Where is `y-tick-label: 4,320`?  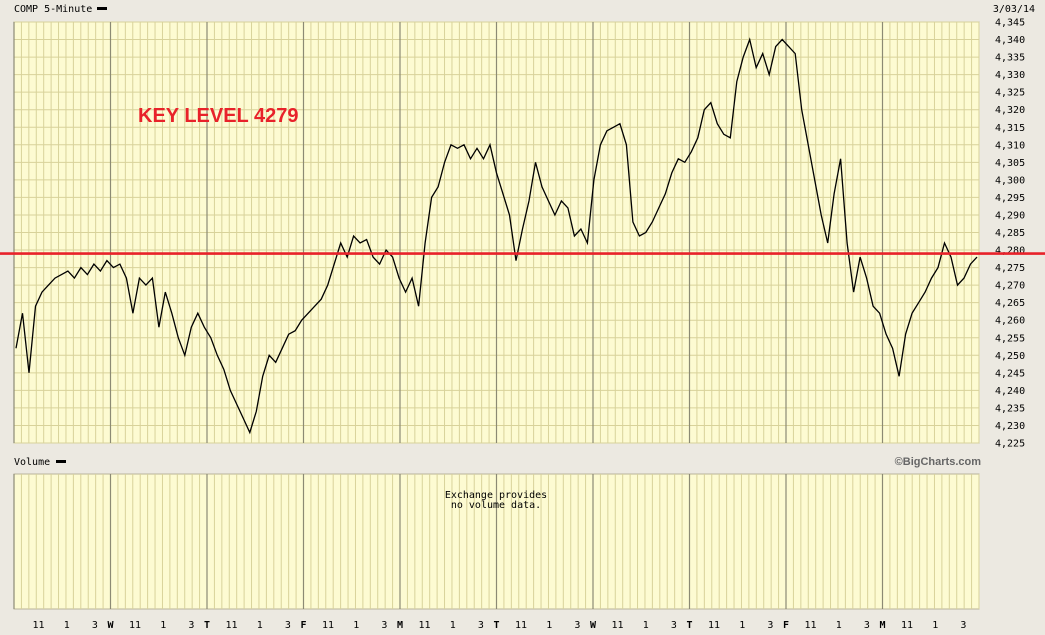
y-tick-label: 4,320 is located at coordinates (1010, 110).